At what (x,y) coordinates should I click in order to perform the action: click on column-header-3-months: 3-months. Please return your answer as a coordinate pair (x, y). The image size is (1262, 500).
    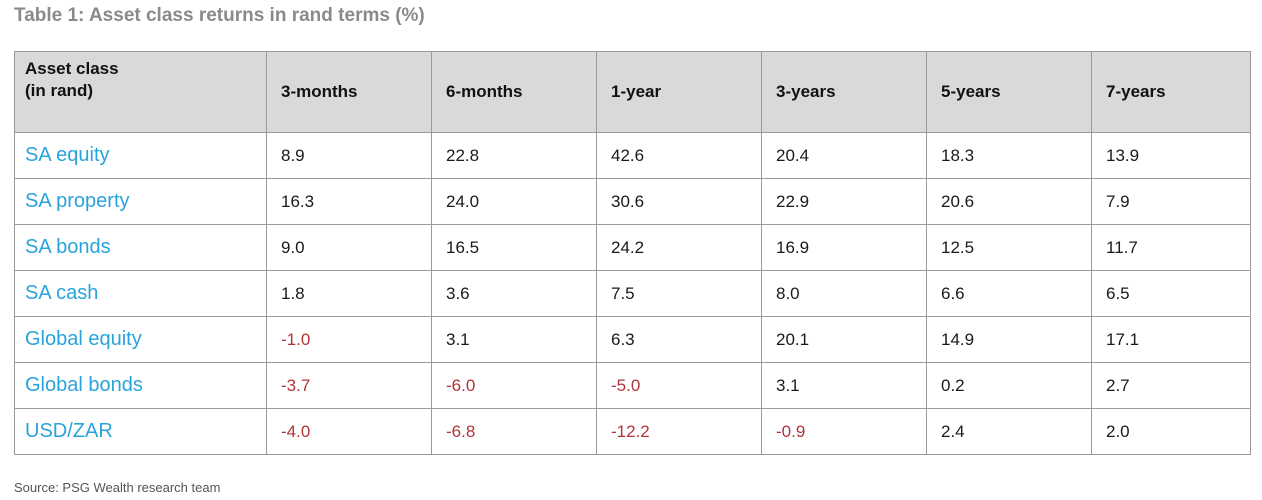
    Looking at the image, I should click on (349, 92).